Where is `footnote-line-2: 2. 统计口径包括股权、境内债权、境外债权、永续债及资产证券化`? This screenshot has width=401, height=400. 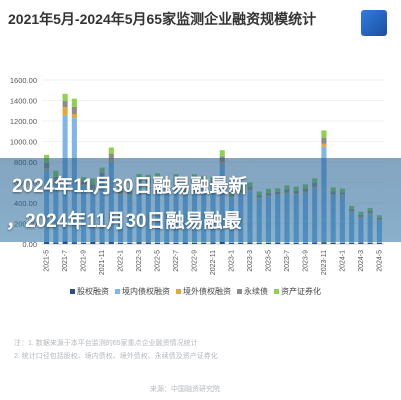
footnote-line-2: 2. 统计口径包括股权、境内债权、境外债权、永续债及资产证券化 is located at coordinates (116, 356).